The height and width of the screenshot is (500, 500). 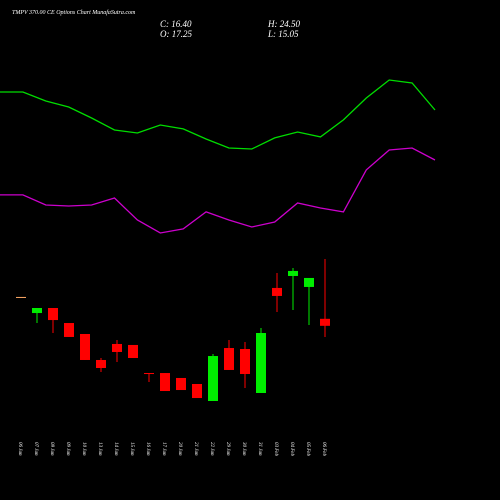 What do you see at coordinates (115, 449) in the screenshot?
I see `x-tick-label: 14 Jan` at bounding box center [115, 449].